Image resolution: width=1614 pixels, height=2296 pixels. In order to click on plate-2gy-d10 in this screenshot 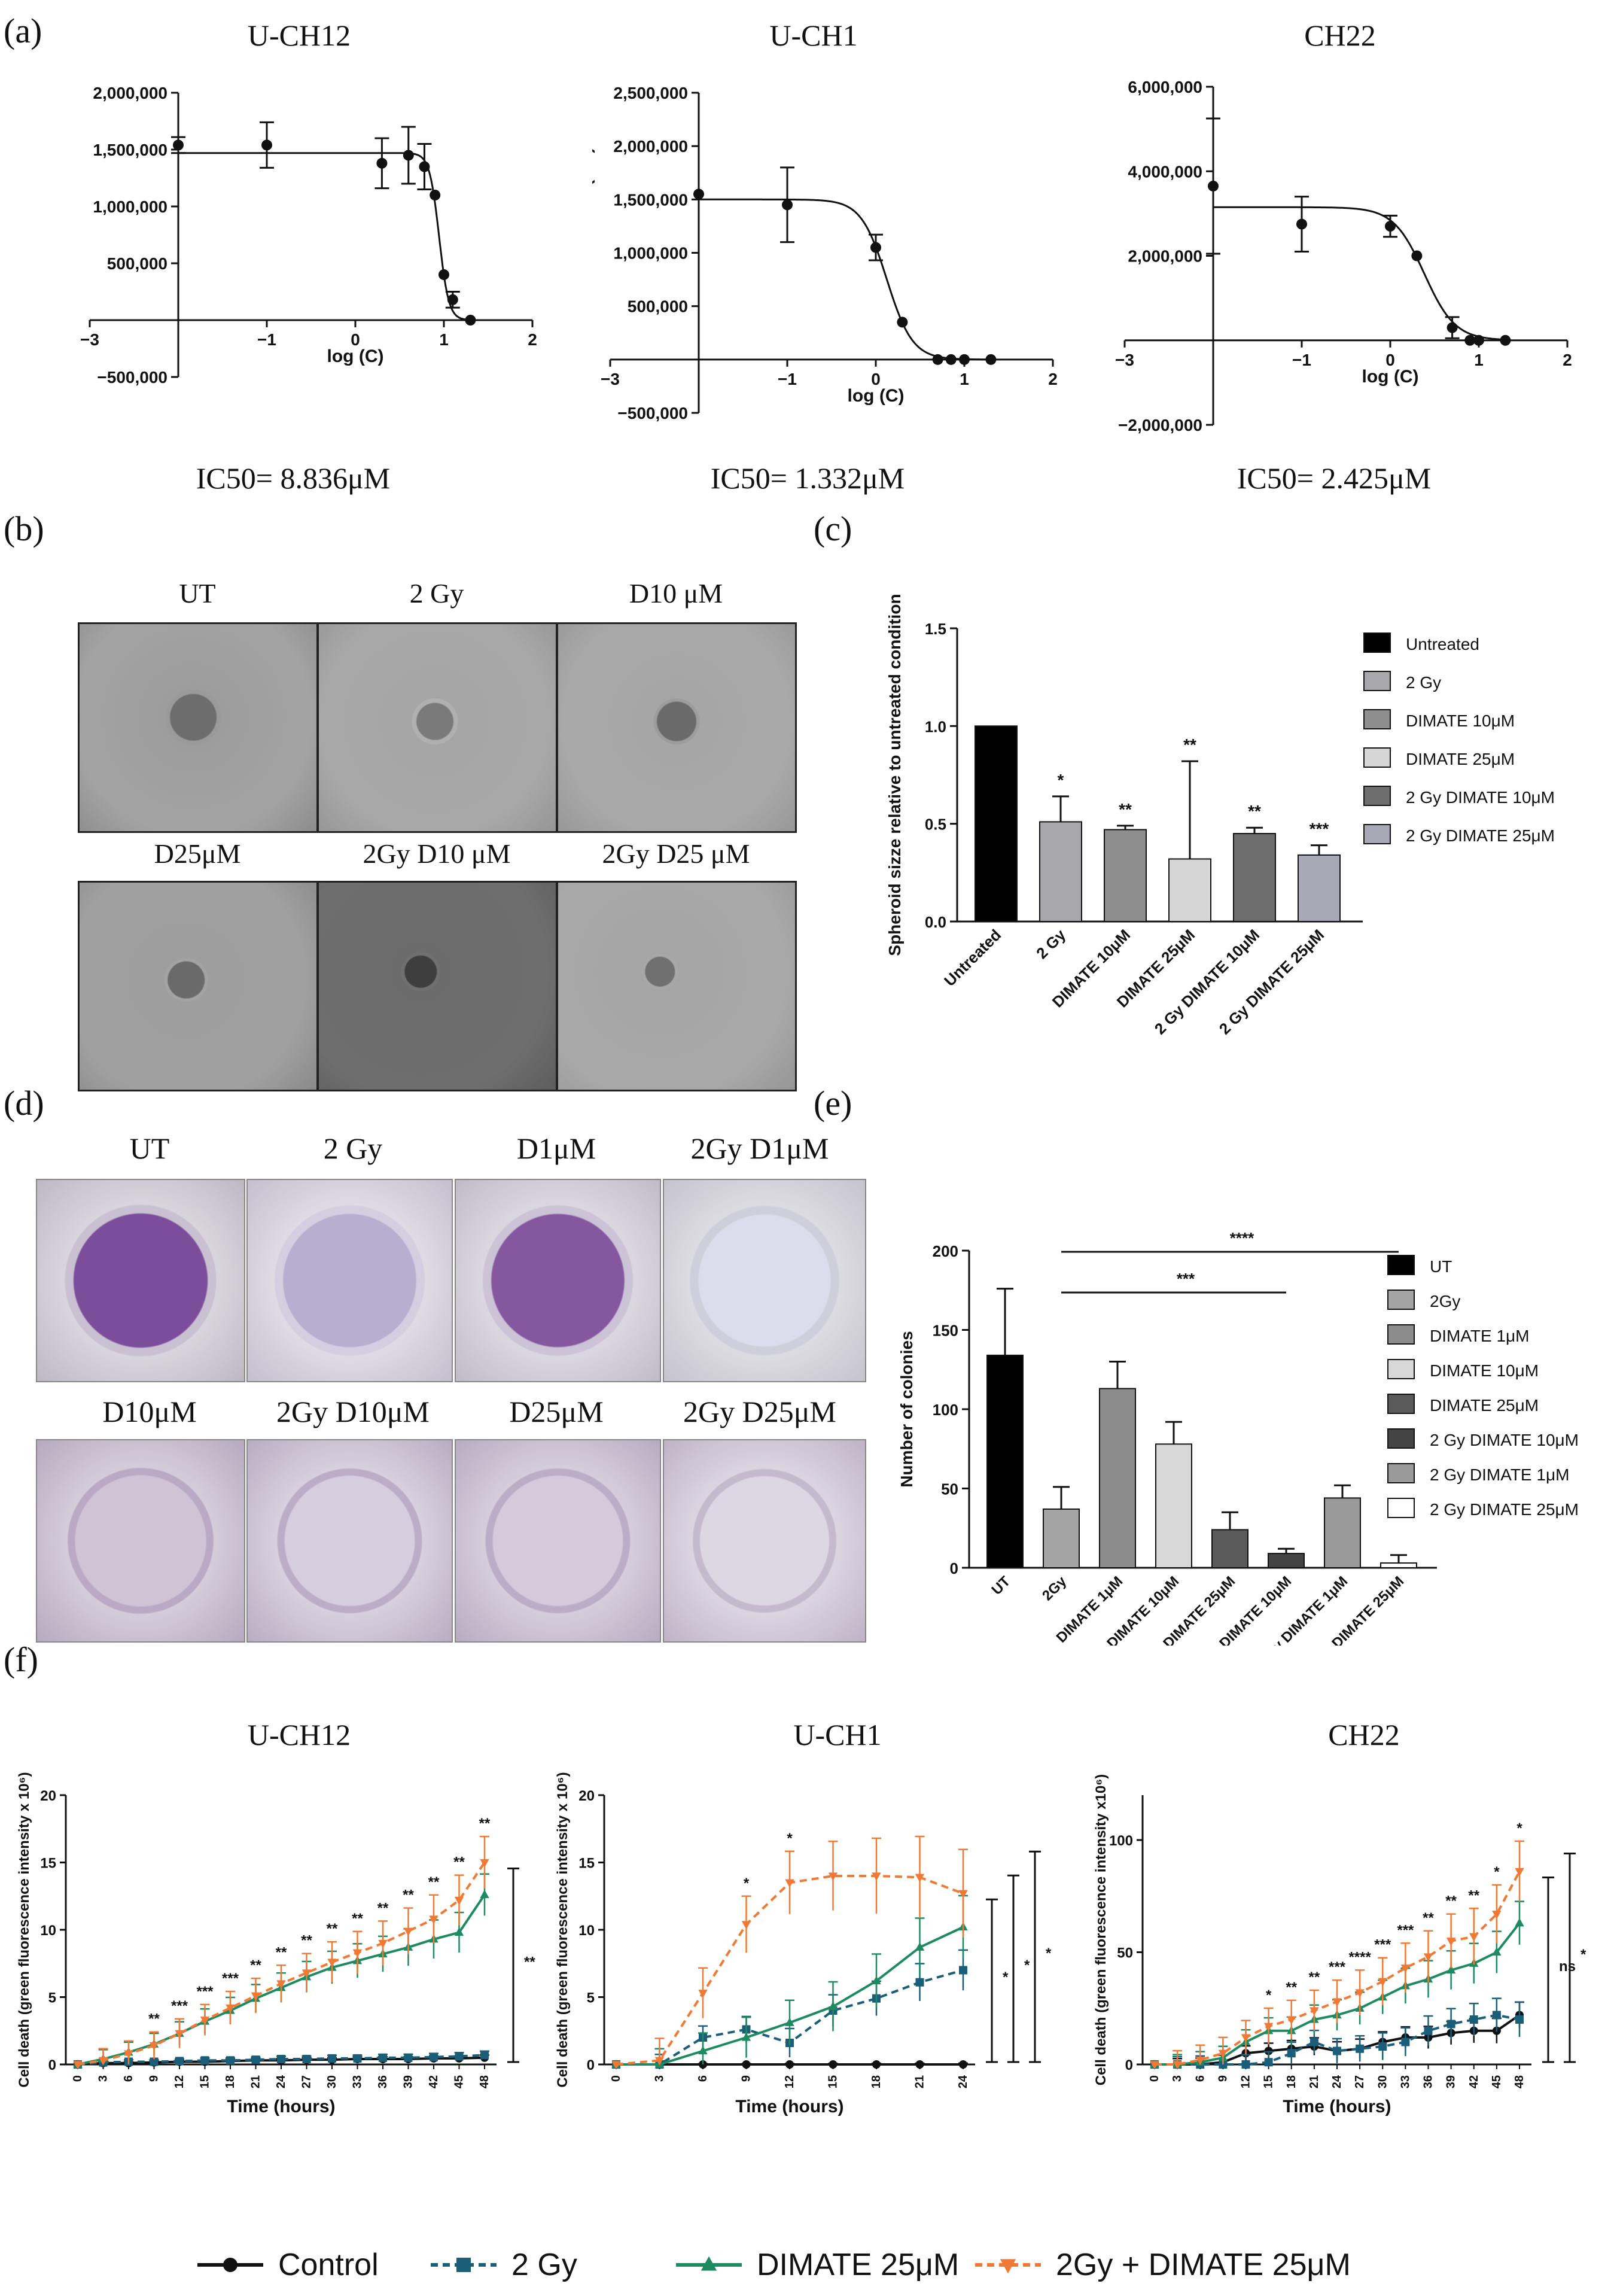, I will do `click(349, 1541)`.